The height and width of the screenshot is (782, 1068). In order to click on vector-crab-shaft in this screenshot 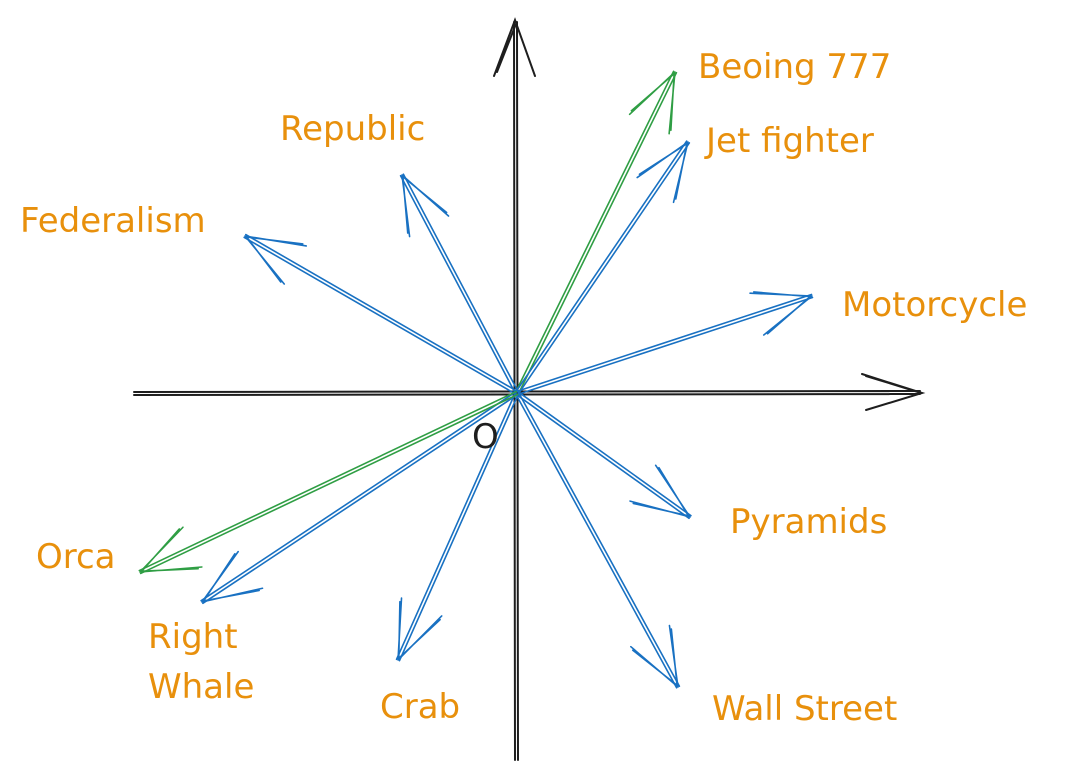, I will do `click(457, 526)`.